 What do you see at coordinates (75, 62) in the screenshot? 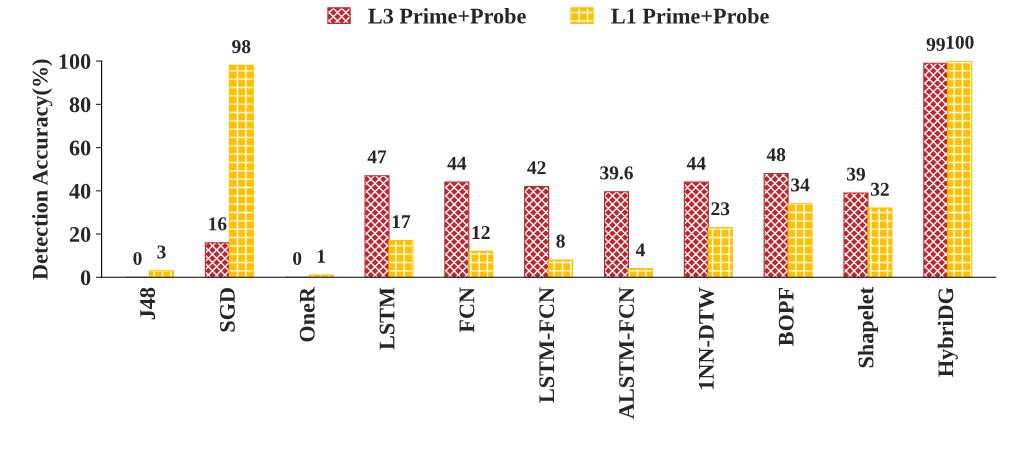
I see `y-tick-label: 100` at bounding box center [75, 62].